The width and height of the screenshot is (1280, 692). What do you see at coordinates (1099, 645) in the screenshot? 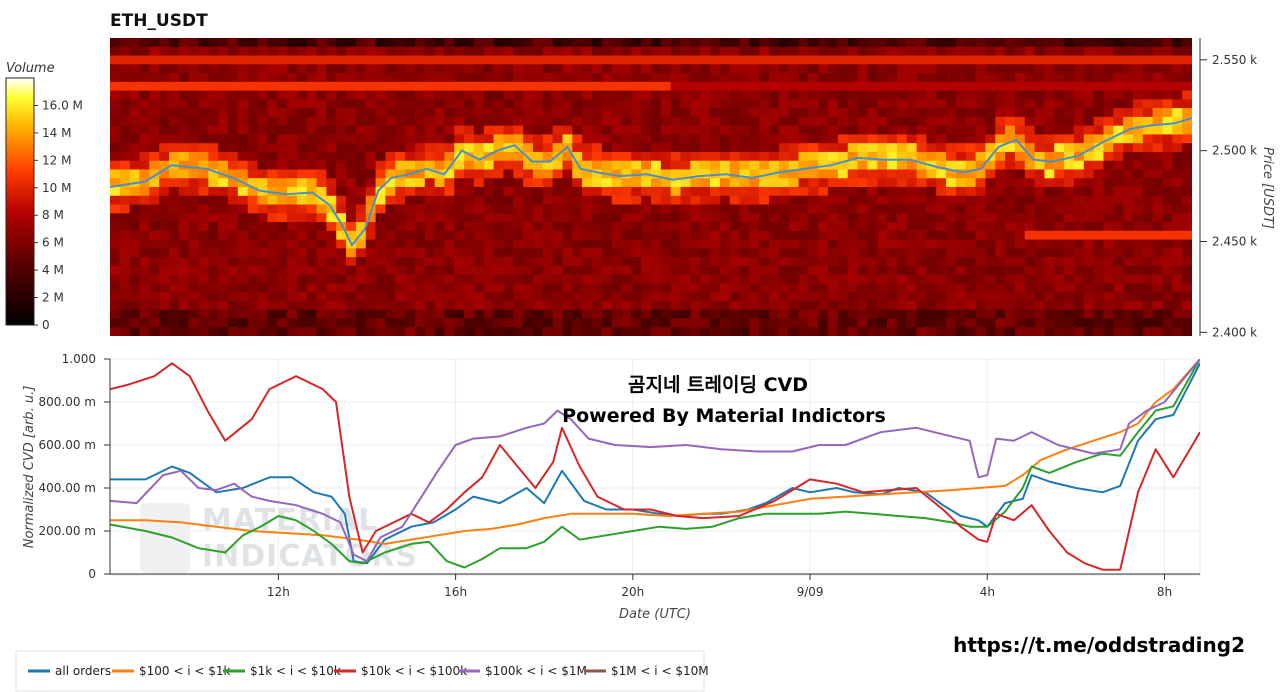
I see `telegram-link: https://t.me/oddstrading2` at bounding box center [1099, 645].